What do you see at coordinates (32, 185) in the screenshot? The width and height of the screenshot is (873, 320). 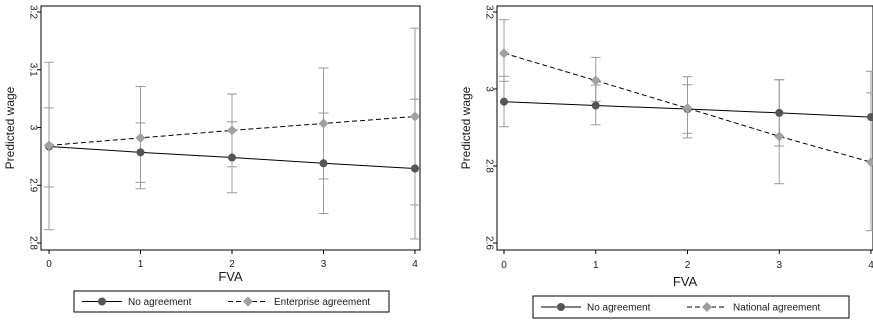 I see `y-tick-label: 2.9` at bounding box center [32, 185].